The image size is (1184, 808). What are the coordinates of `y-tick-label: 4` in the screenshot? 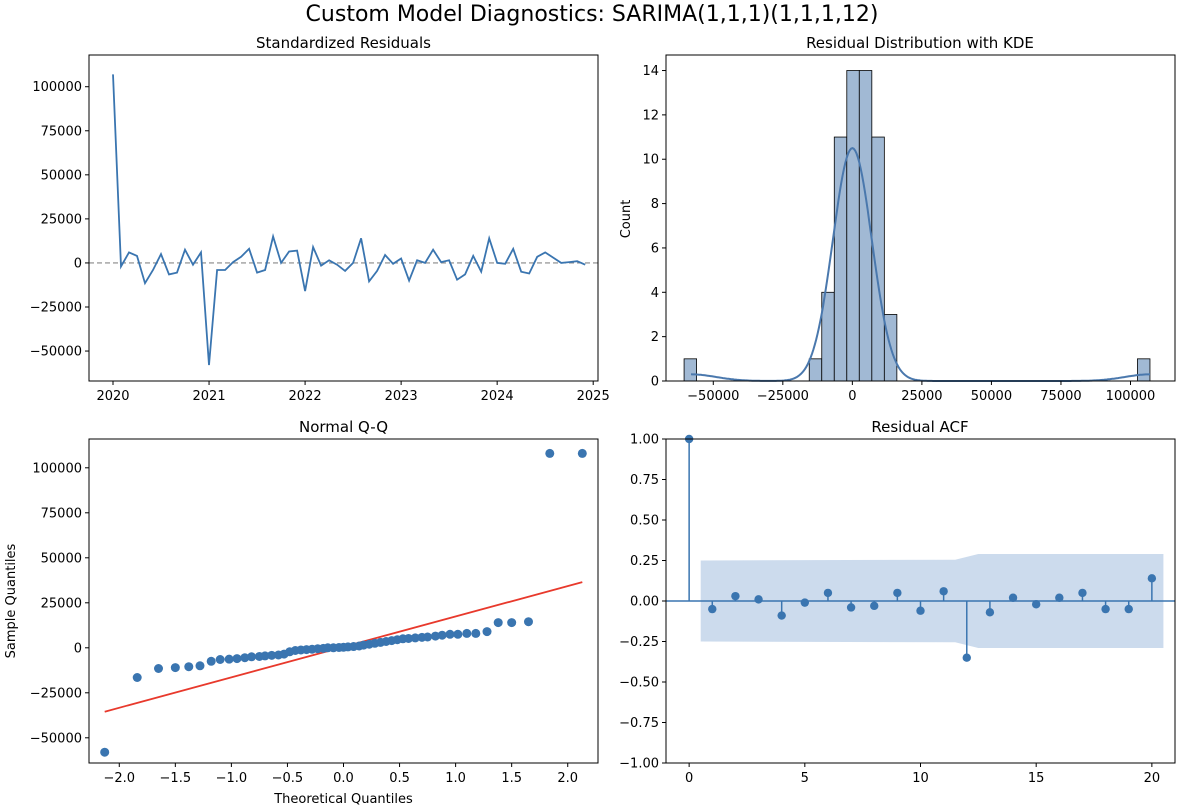 It's located at (655, 293).